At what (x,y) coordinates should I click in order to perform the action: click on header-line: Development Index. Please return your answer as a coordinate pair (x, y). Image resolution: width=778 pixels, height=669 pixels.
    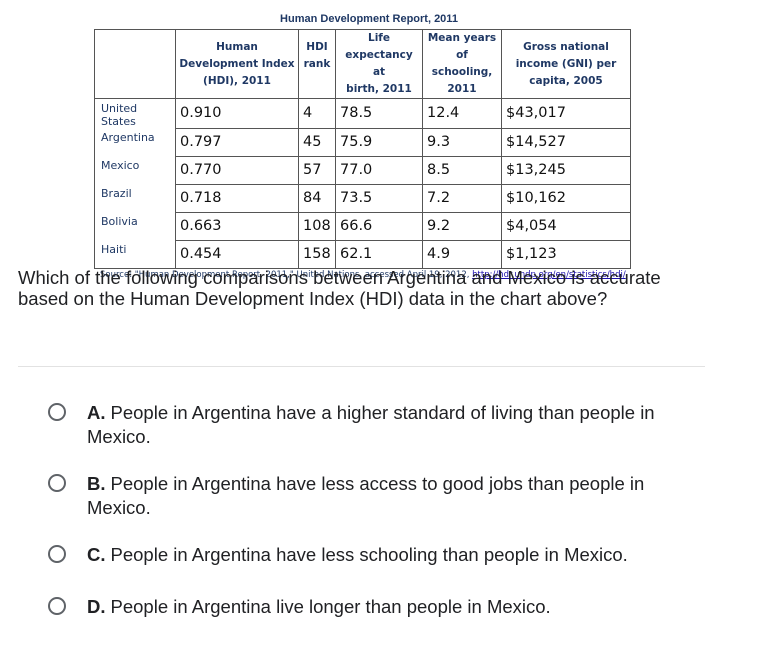
    Looking at the image, I should click on (237, 63).